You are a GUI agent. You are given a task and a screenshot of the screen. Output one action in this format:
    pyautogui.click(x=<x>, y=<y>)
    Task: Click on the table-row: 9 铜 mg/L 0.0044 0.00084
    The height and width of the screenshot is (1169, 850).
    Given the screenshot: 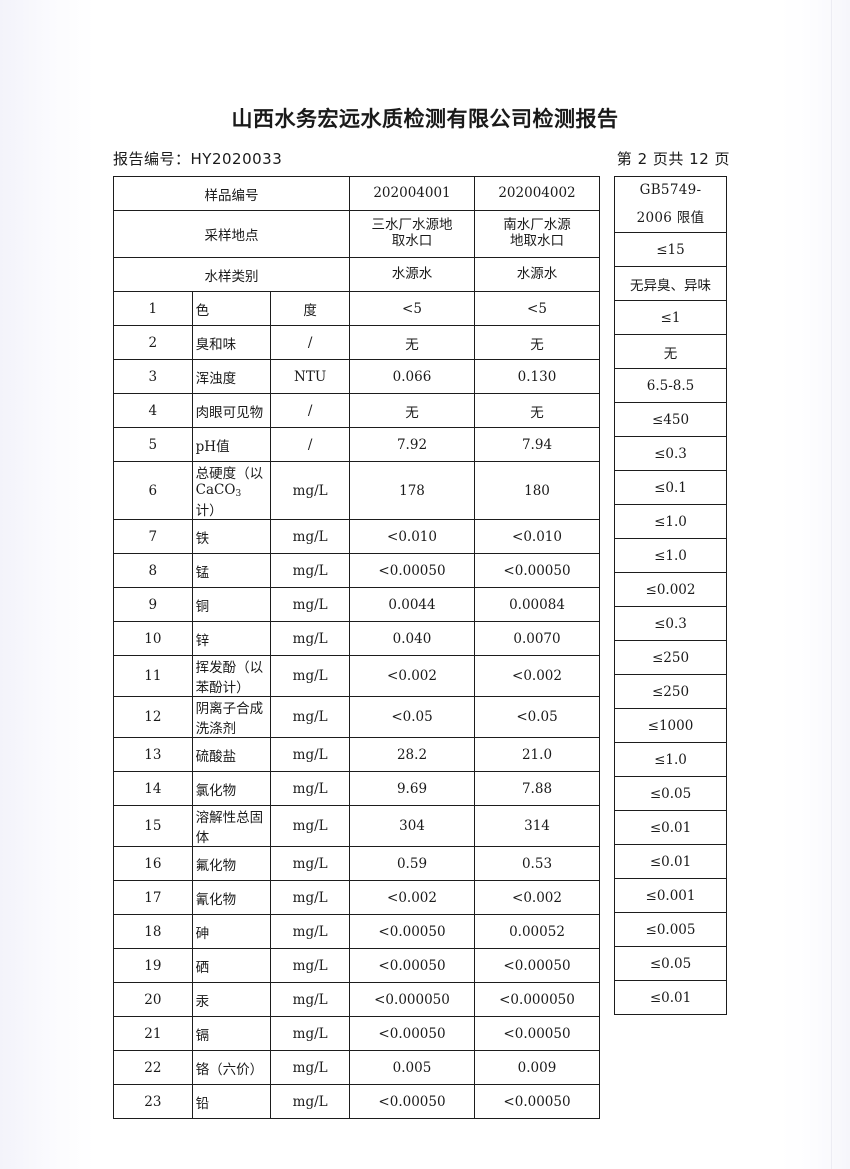 What is the action you would take?
    pyautogui.click(x=356, y=604)
    